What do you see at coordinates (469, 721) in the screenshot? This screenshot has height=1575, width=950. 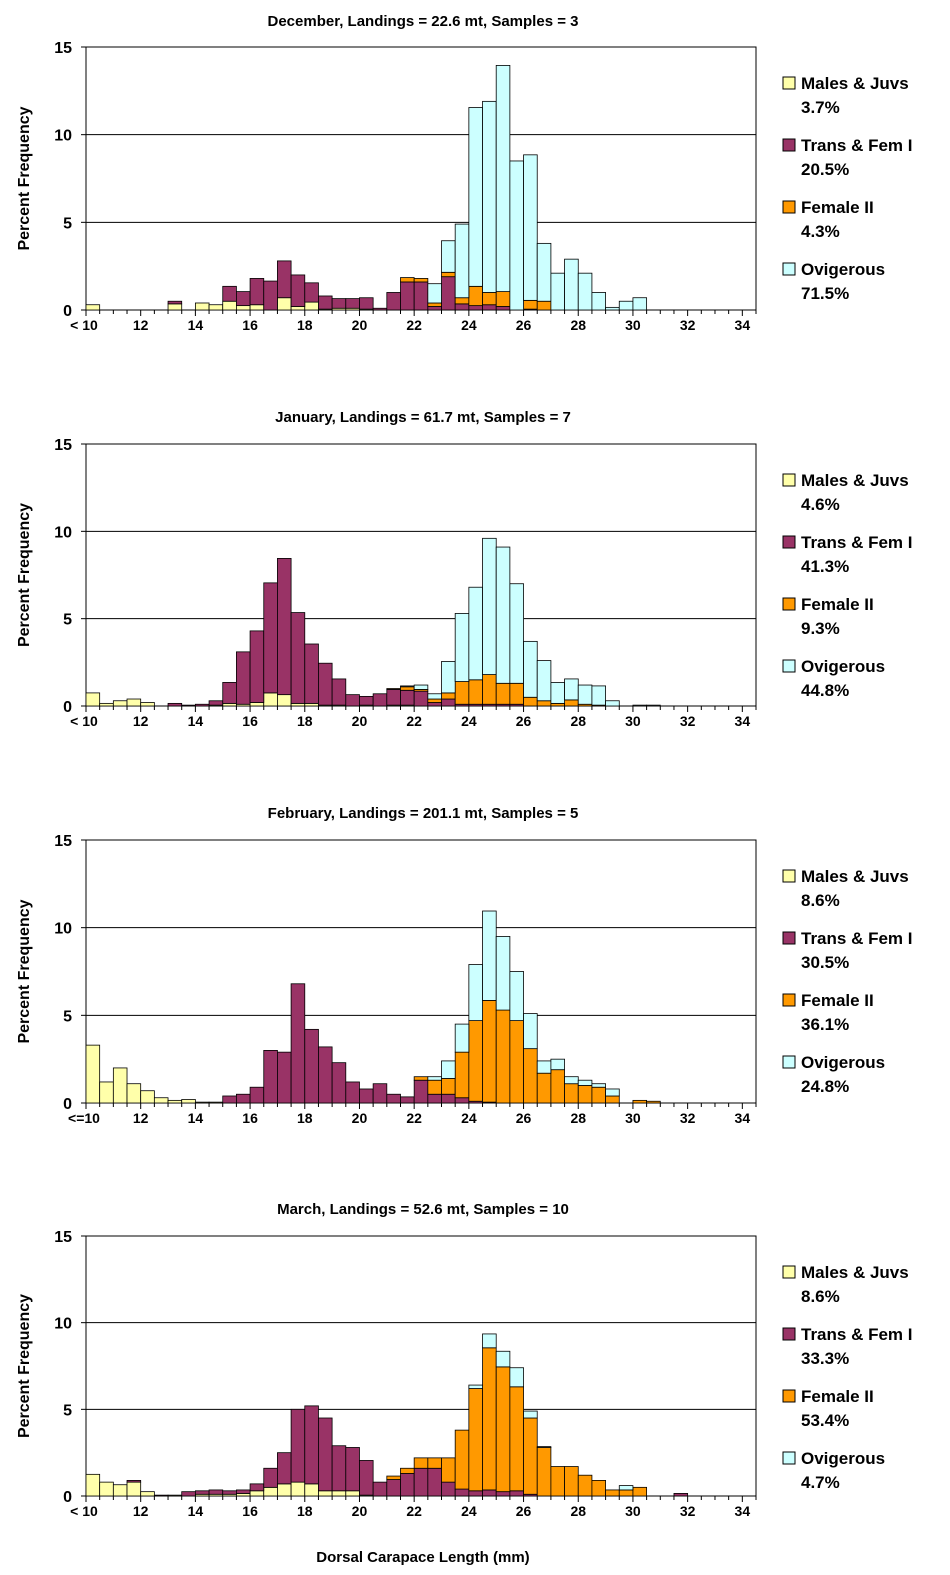 I see `x-tick-label: 24` at bounding box center [469, 721].